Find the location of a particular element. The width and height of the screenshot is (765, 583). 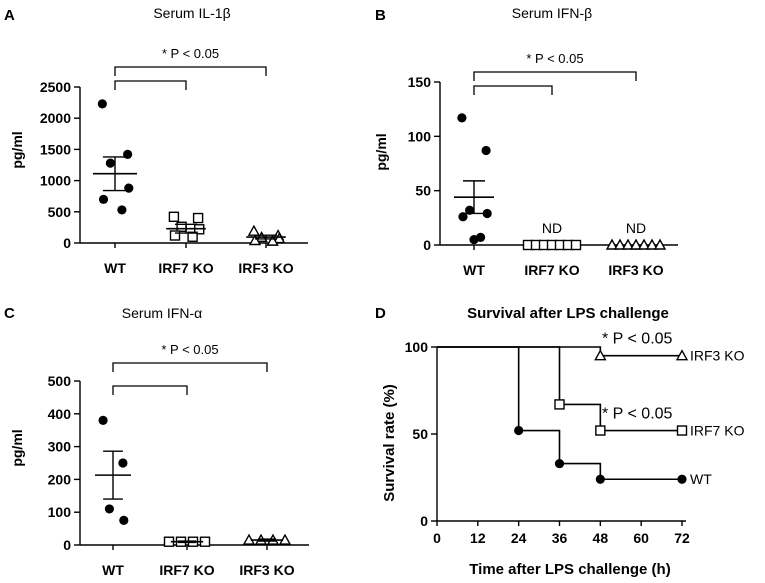

panel-c-bracket-wt-irf3 is located at coordinates (190, 367).